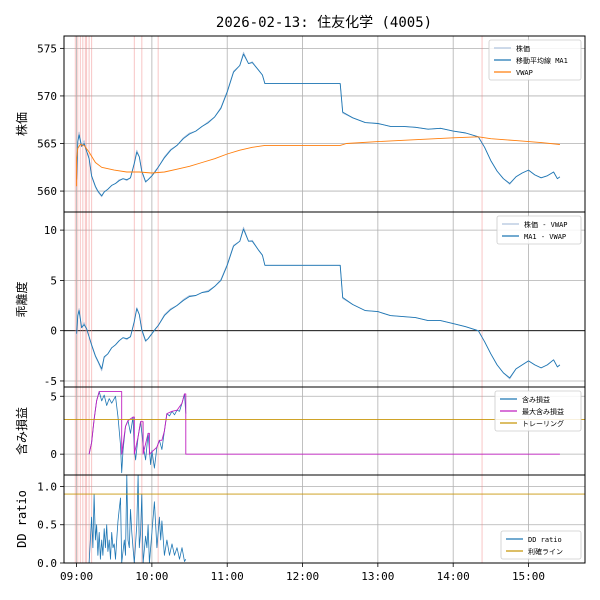 Image resolution: width=600 pixels, height=600 pixels. What do you see at coordinates (22, 519) in the screenshot?
I see `y-axis-label: DD ratio` at bounding box center [22, 519].